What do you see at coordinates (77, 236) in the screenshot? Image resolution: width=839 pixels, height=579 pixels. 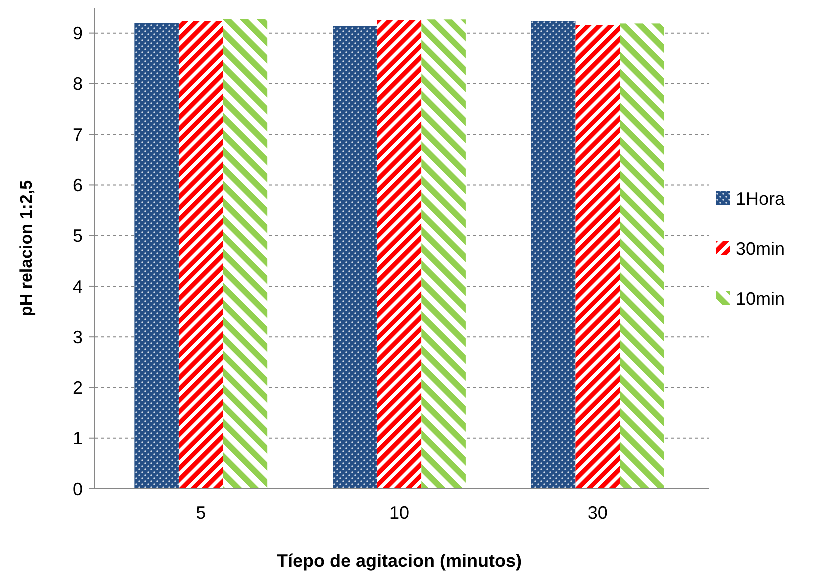 I see `y-tick-label: 5` at bounding box center [77, 236].